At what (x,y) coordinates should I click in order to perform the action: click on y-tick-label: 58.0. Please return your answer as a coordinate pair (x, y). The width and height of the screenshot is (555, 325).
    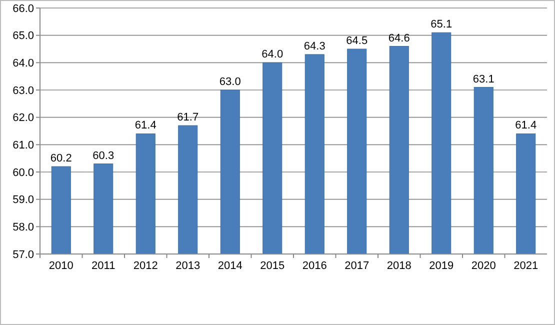
    Looking at the image, I should click on (23, 228).